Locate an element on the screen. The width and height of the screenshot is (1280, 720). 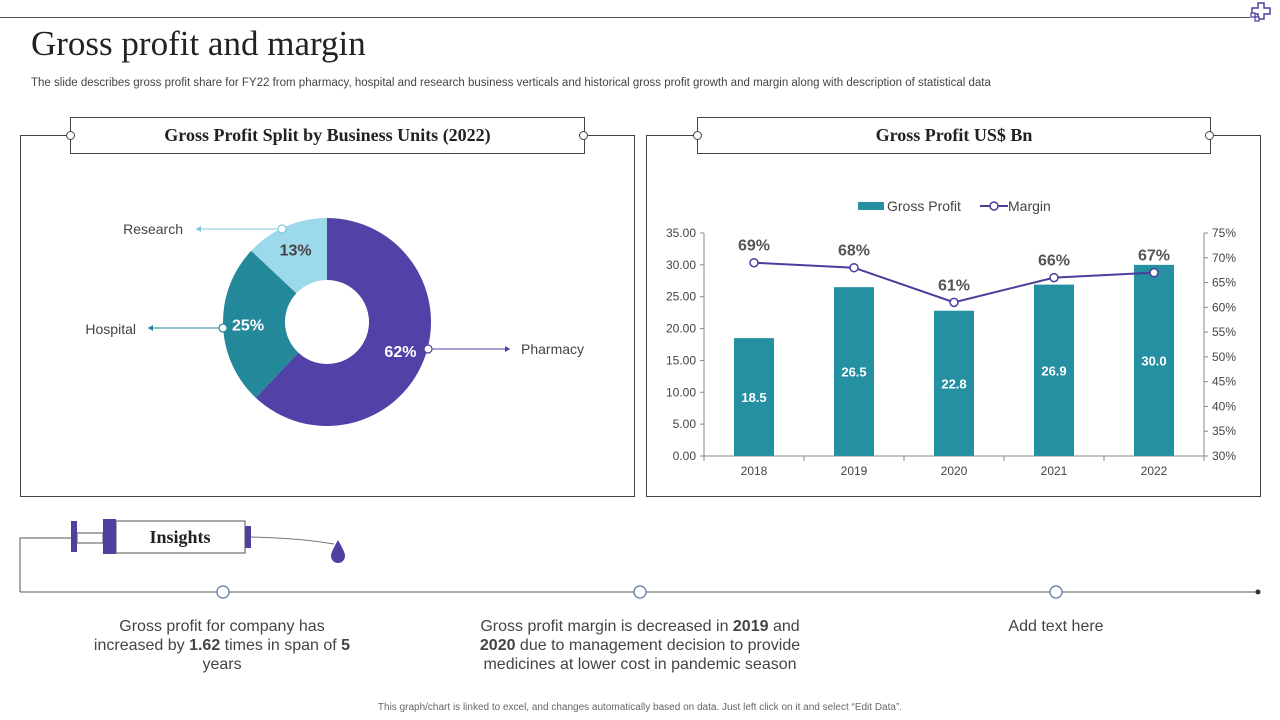
margin-data-label: 66% is located at coordinates (1054, 261).